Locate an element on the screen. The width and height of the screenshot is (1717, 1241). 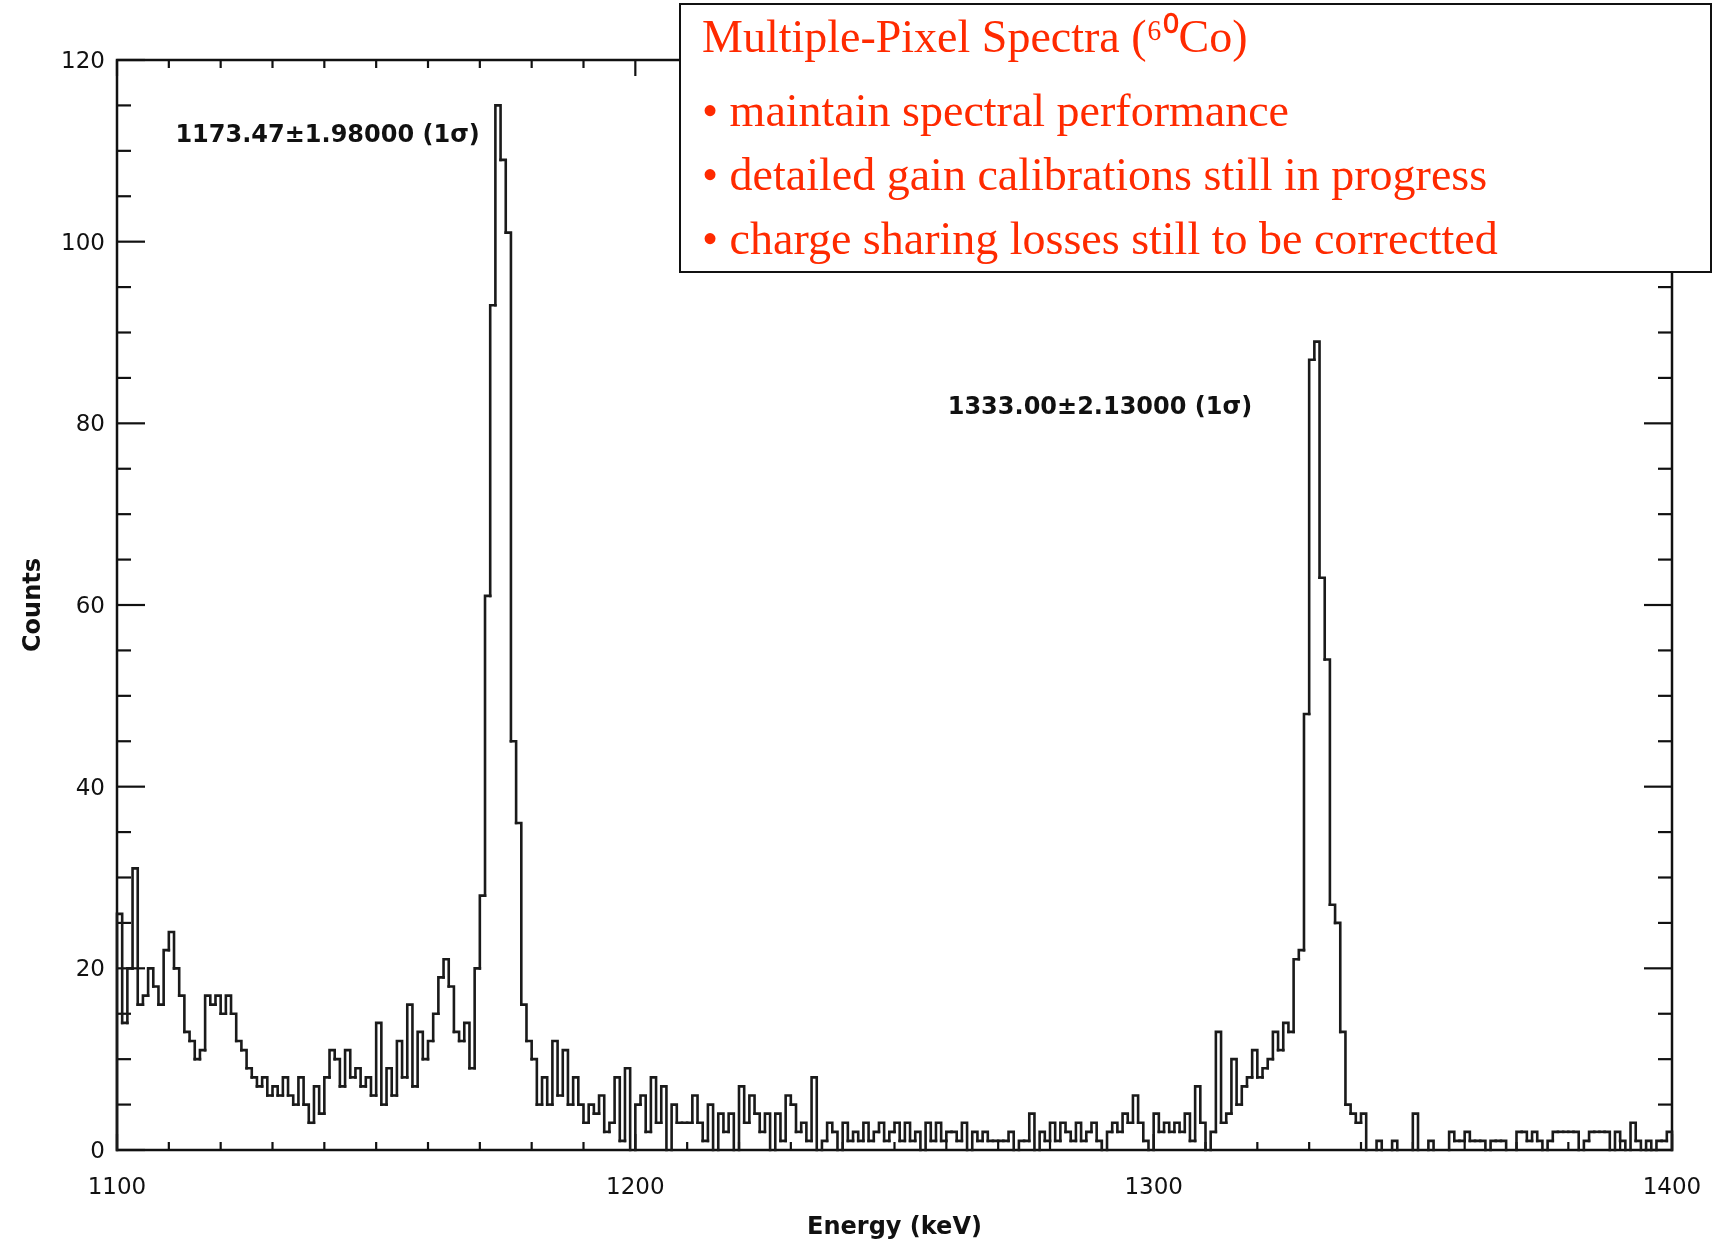
chart-title: Multiple-Pixel Spectra (⁶⁰Co) is located at coordinates (975, 36).